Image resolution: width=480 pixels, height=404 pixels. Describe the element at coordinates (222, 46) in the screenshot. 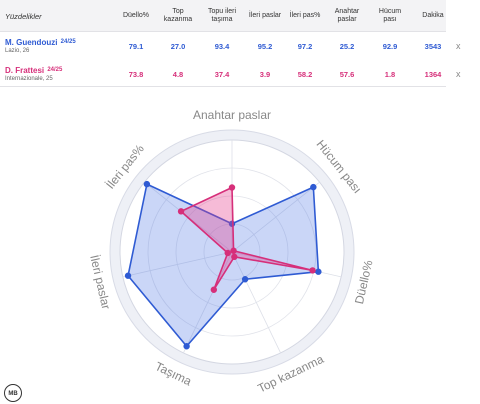

I see `stat-value: 93.4` at that location.